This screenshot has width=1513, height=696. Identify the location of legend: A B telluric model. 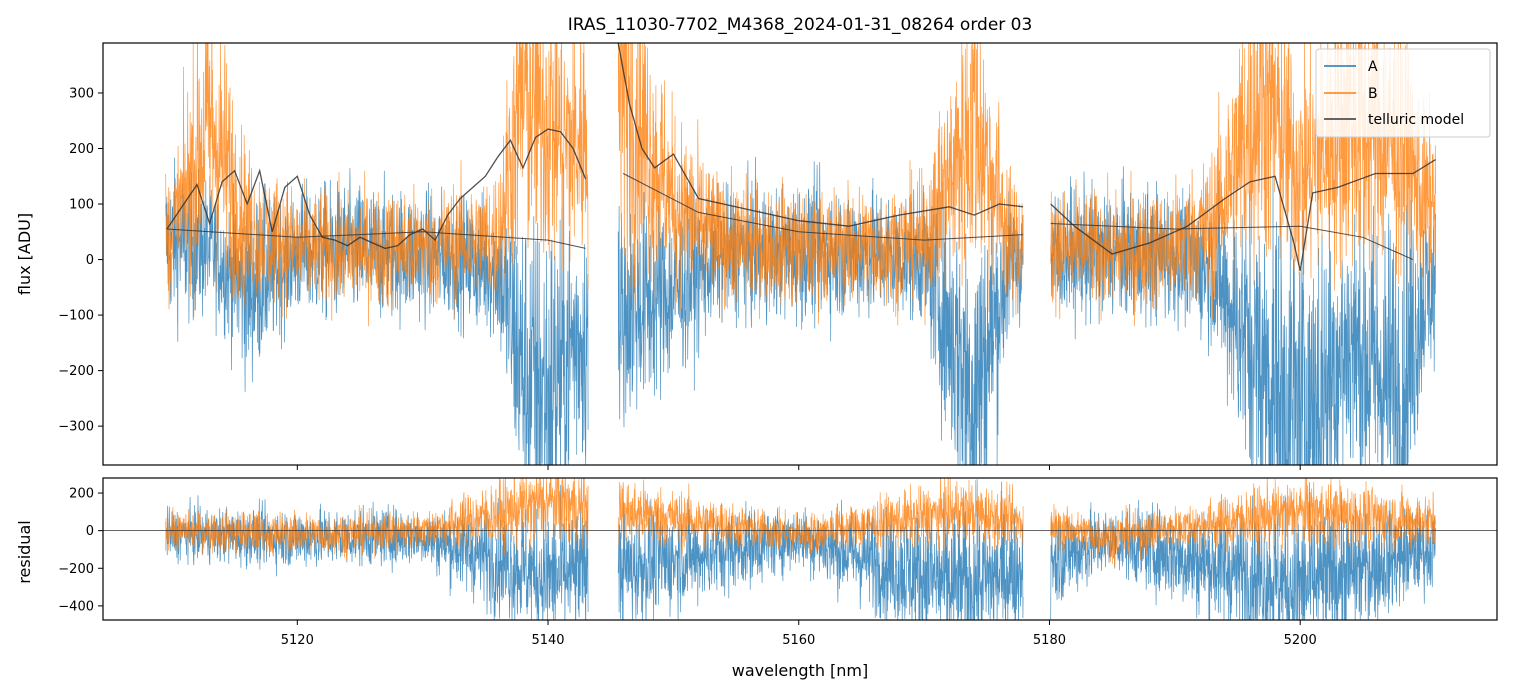
(1403, 93).